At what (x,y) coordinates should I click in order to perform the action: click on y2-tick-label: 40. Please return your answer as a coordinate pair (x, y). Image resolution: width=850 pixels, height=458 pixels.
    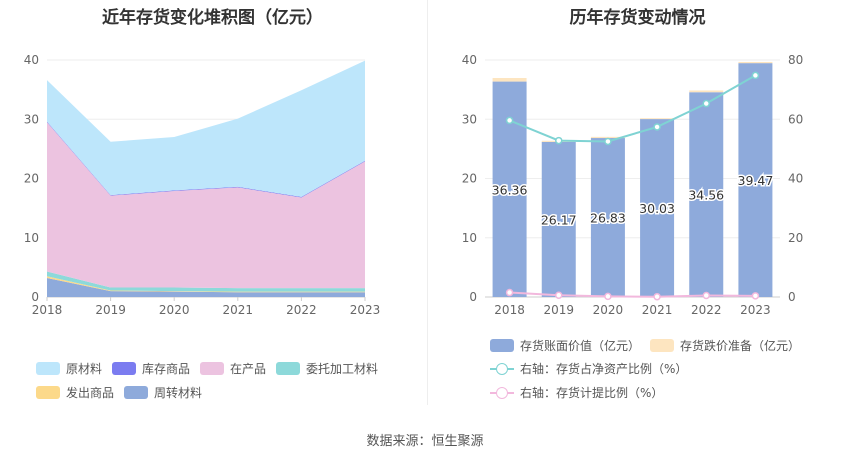
    Looking at the image, I should click on (795, 179).